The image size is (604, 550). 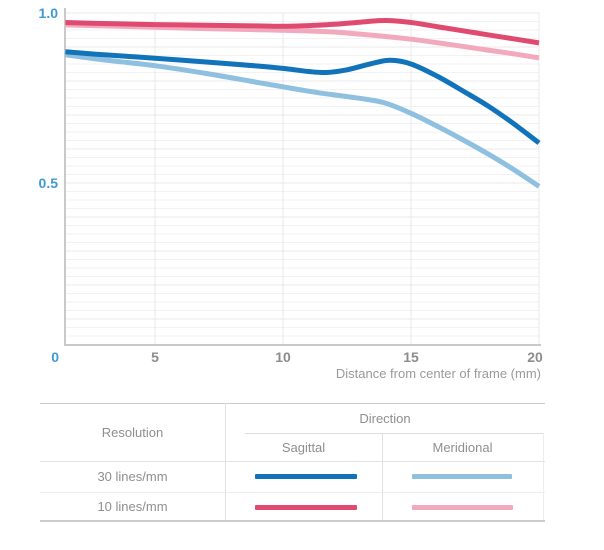 I want to click on y-axis-label: 0.5, so click(x=49, y=183).